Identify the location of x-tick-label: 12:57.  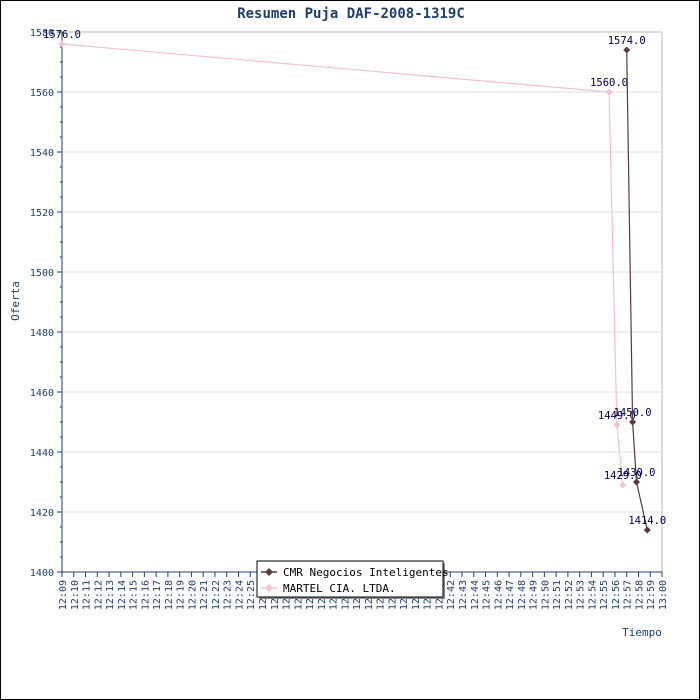
(628, 595).